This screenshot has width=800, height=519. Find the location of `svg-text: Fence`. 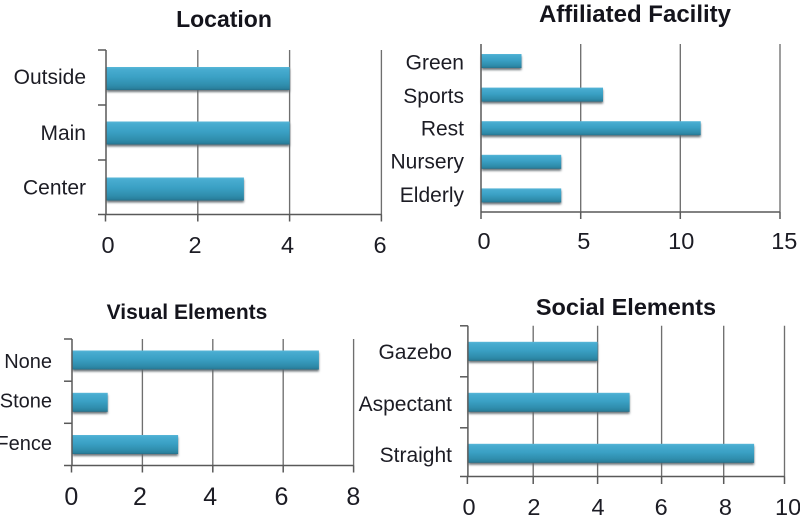

svg-text: Fence is located at coordinates (26, 444).